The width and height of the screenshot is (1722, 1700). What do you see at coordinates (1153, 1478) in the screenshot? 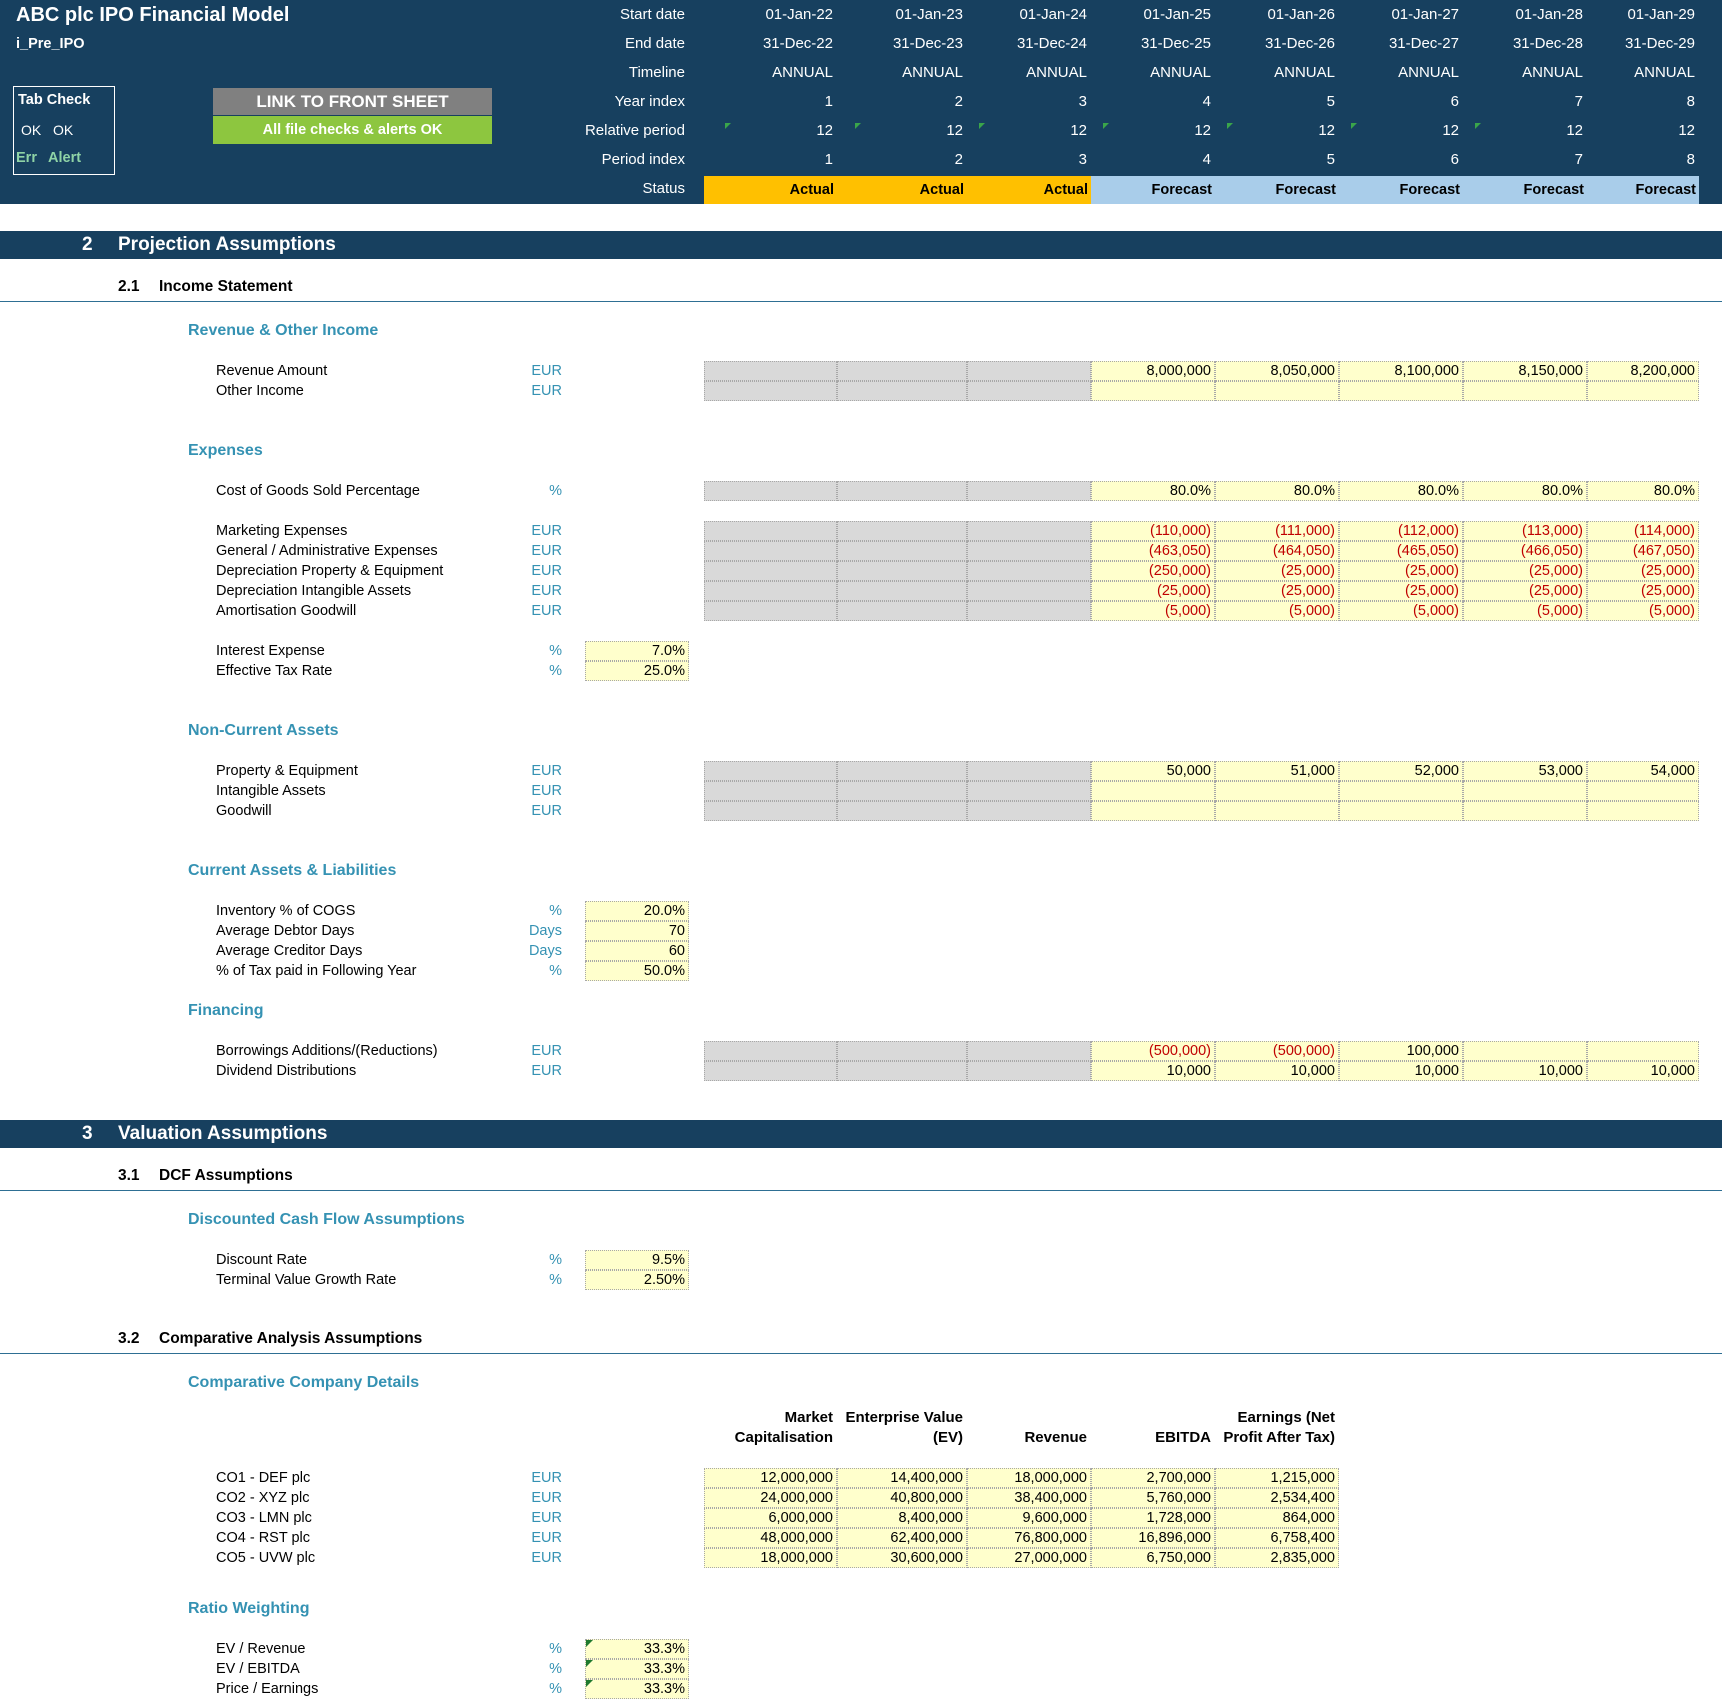
I see `comp-value-cell: 2,700,000` at bounding box center [1153, 1478].